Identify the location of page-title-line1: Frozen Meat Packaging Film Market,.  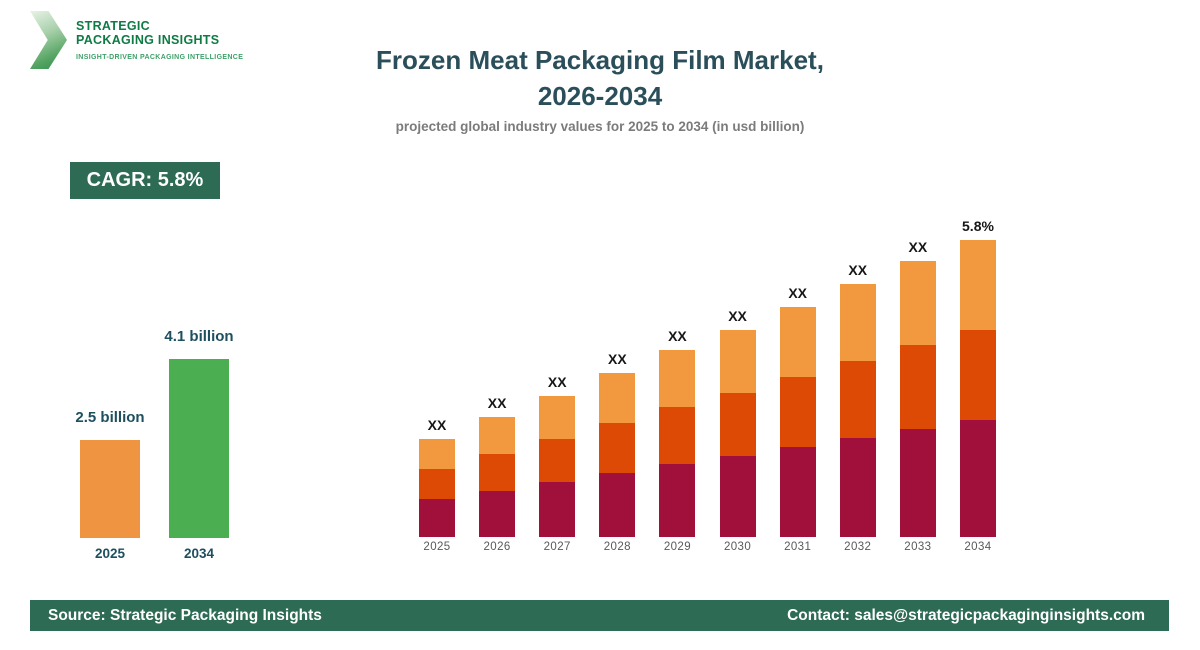
(600, 60).